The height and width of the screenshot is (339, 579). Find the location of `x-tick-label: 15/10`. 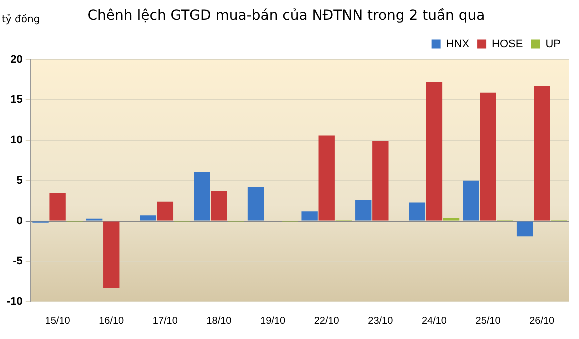

x-tick-label: 15/10 is located at coordinates (58, 321).